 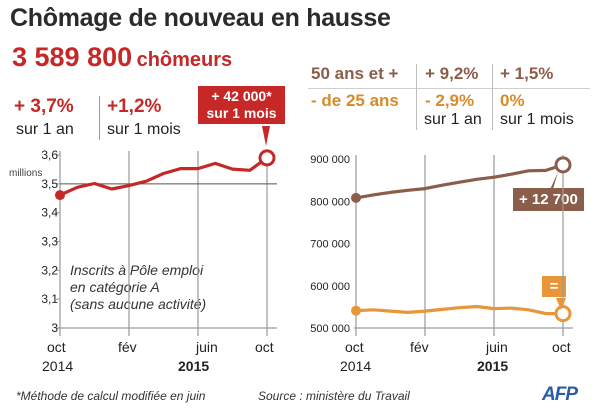 What do you see at coordinates (241, 113) in the screenshot?
I see `left-callout-line2: sur 1 mois` at bounding box center [241, 113].